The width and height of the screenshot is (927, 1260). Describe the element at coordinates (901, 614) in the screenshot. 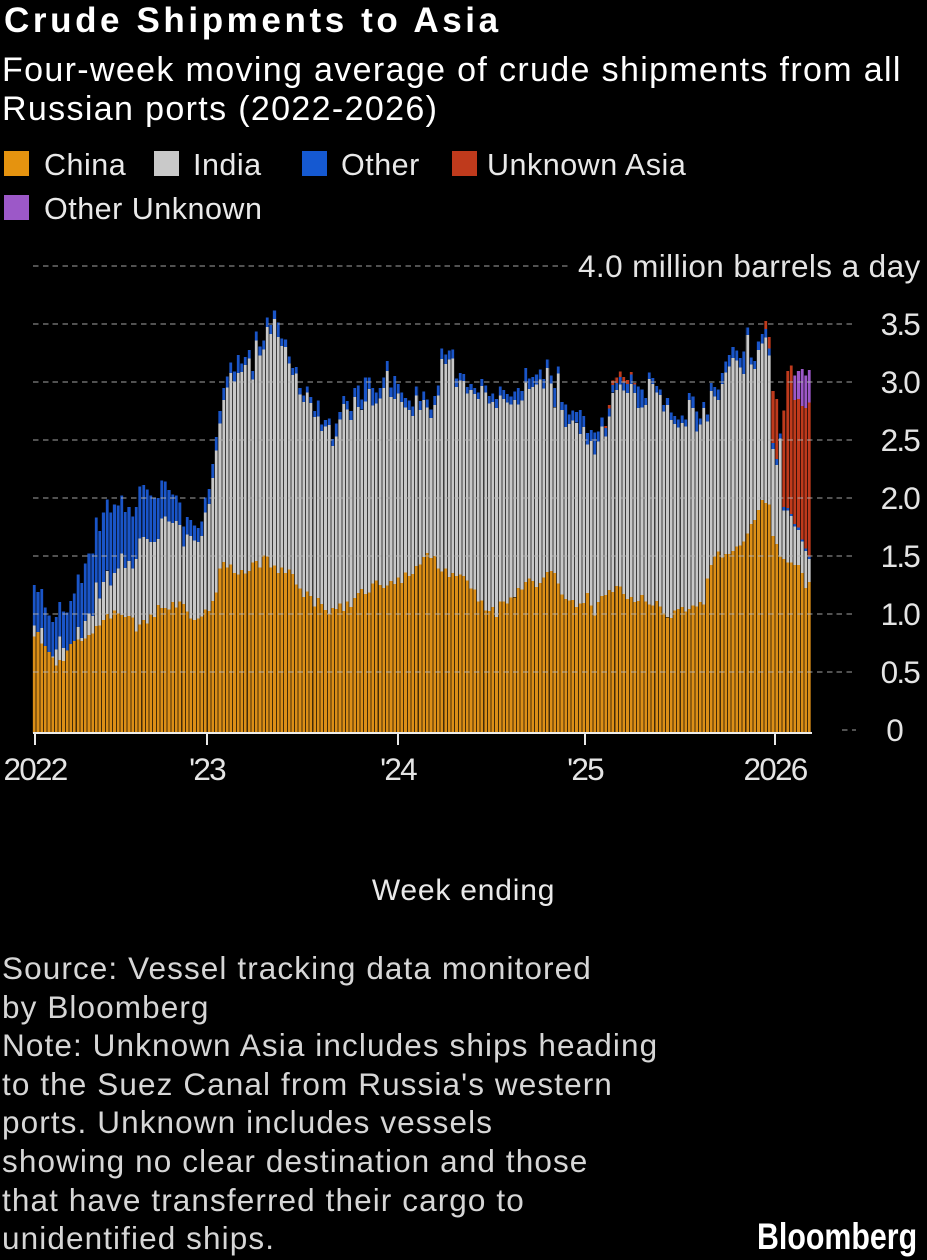

I see `svg-text: 1.0` at that location.